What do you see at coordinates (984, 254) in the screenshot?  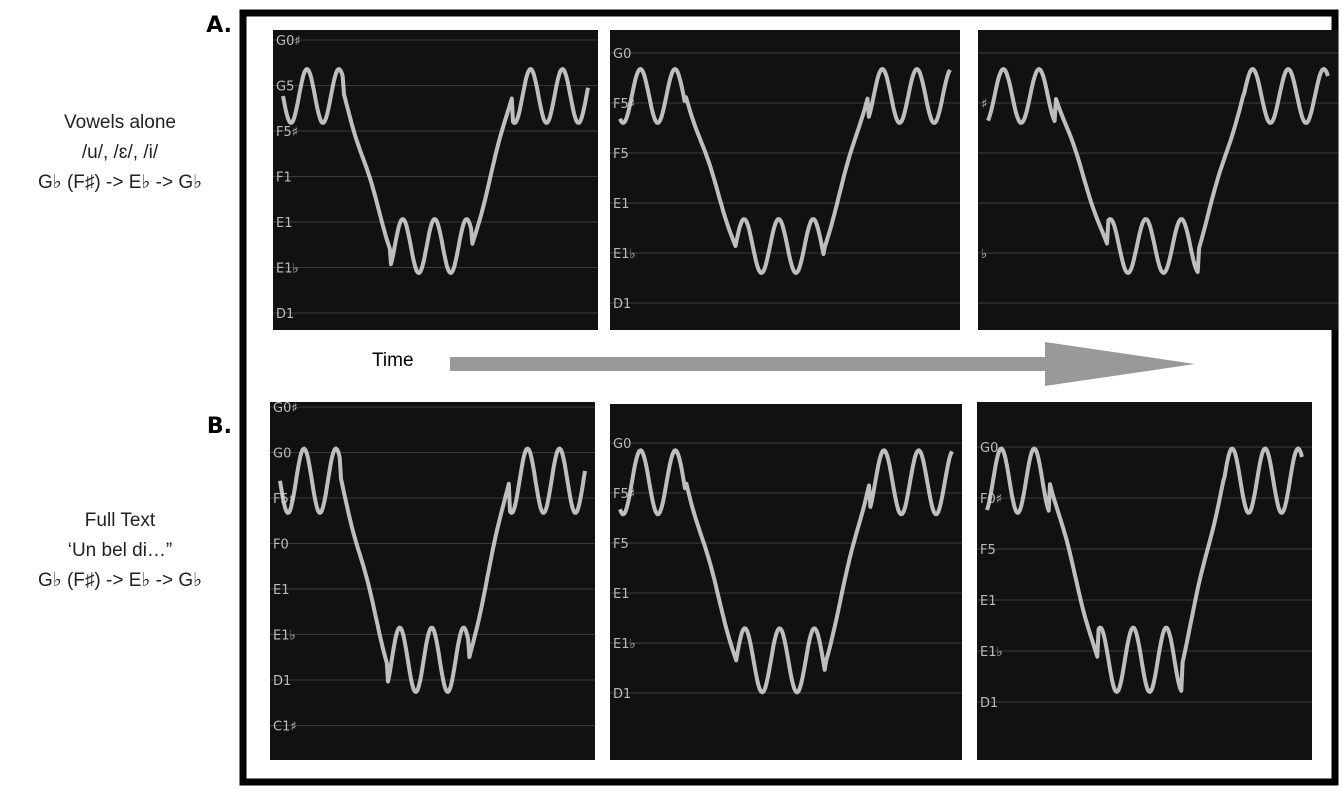 I see `pitch-label: ♭` at bounding box center [984, 254].